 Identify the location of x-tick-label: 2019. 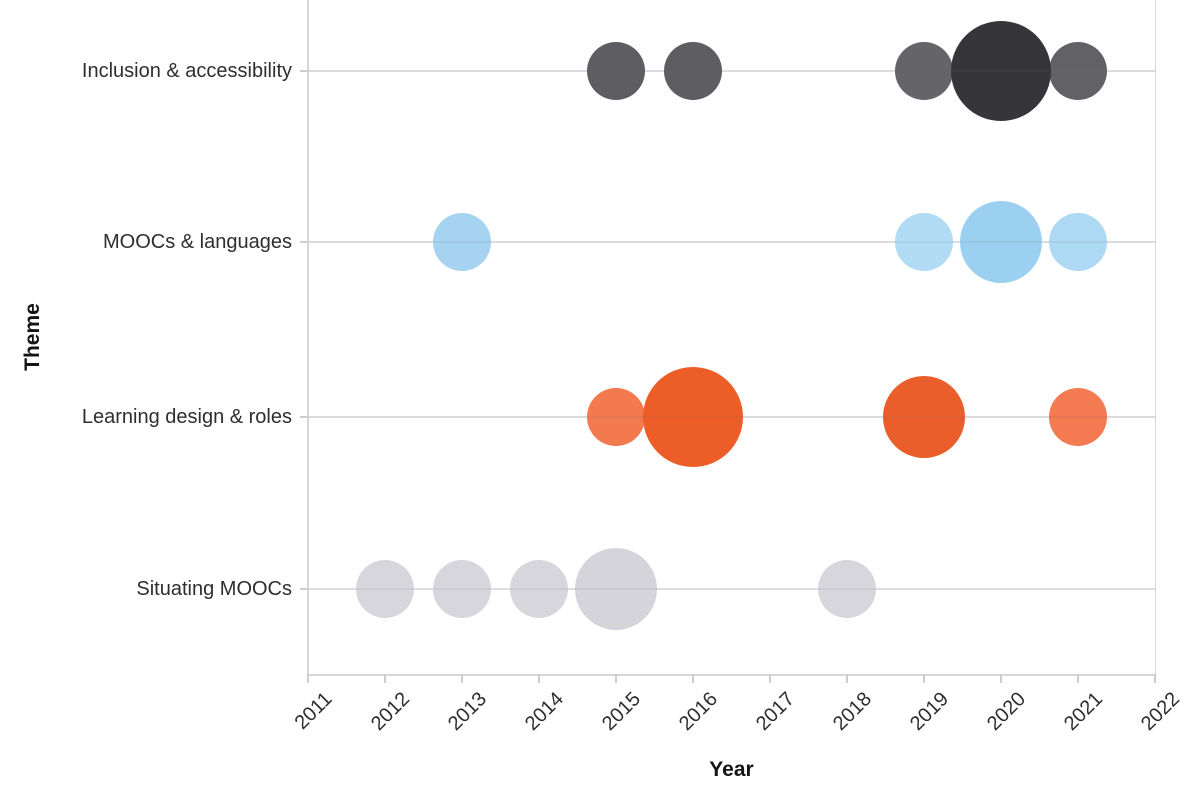
(929, 712).